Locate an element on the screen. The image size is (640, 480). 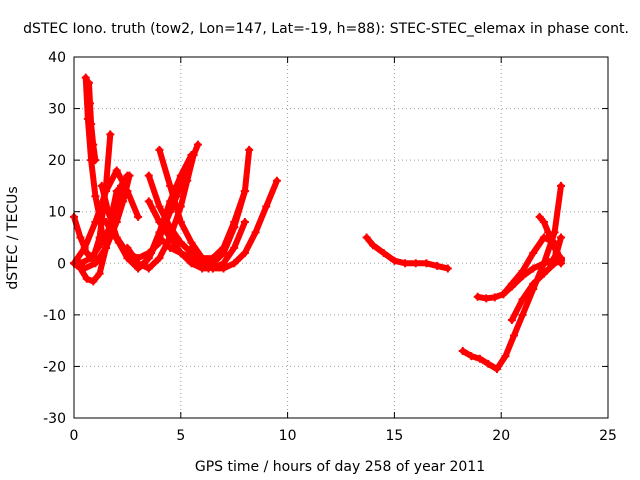
y-tick-label: 40 is located at coordinates (57, 58).